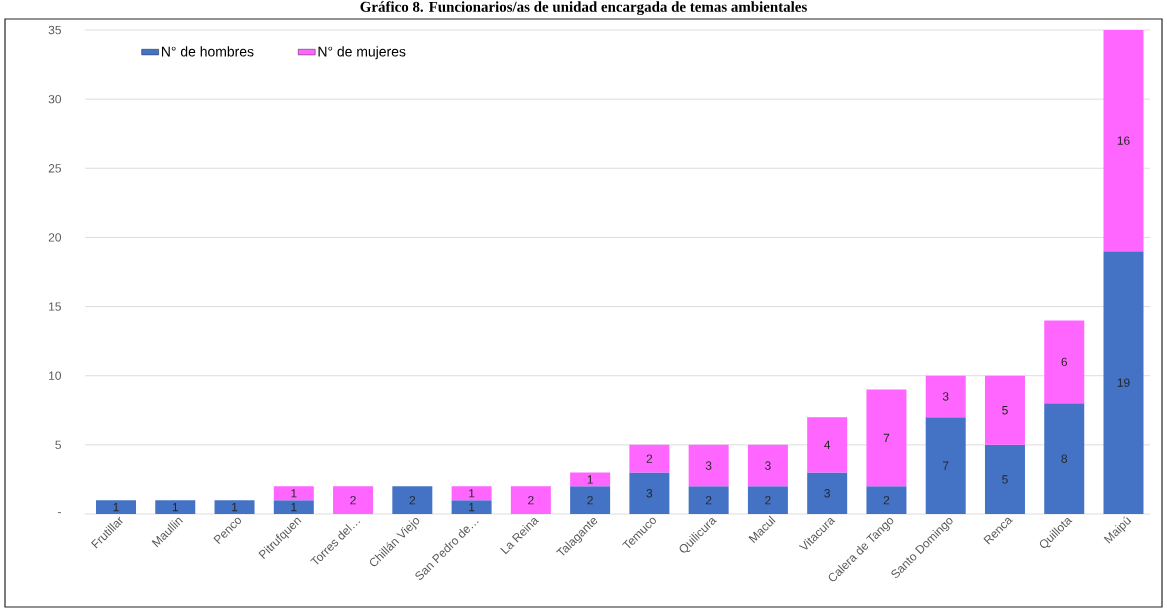 The height and width of the screenshot is (611, 1167). What do you see at coordinates (55, 237) in the screenshot?
I see `y-tick-label: 20` at bounding box center [55, 237].